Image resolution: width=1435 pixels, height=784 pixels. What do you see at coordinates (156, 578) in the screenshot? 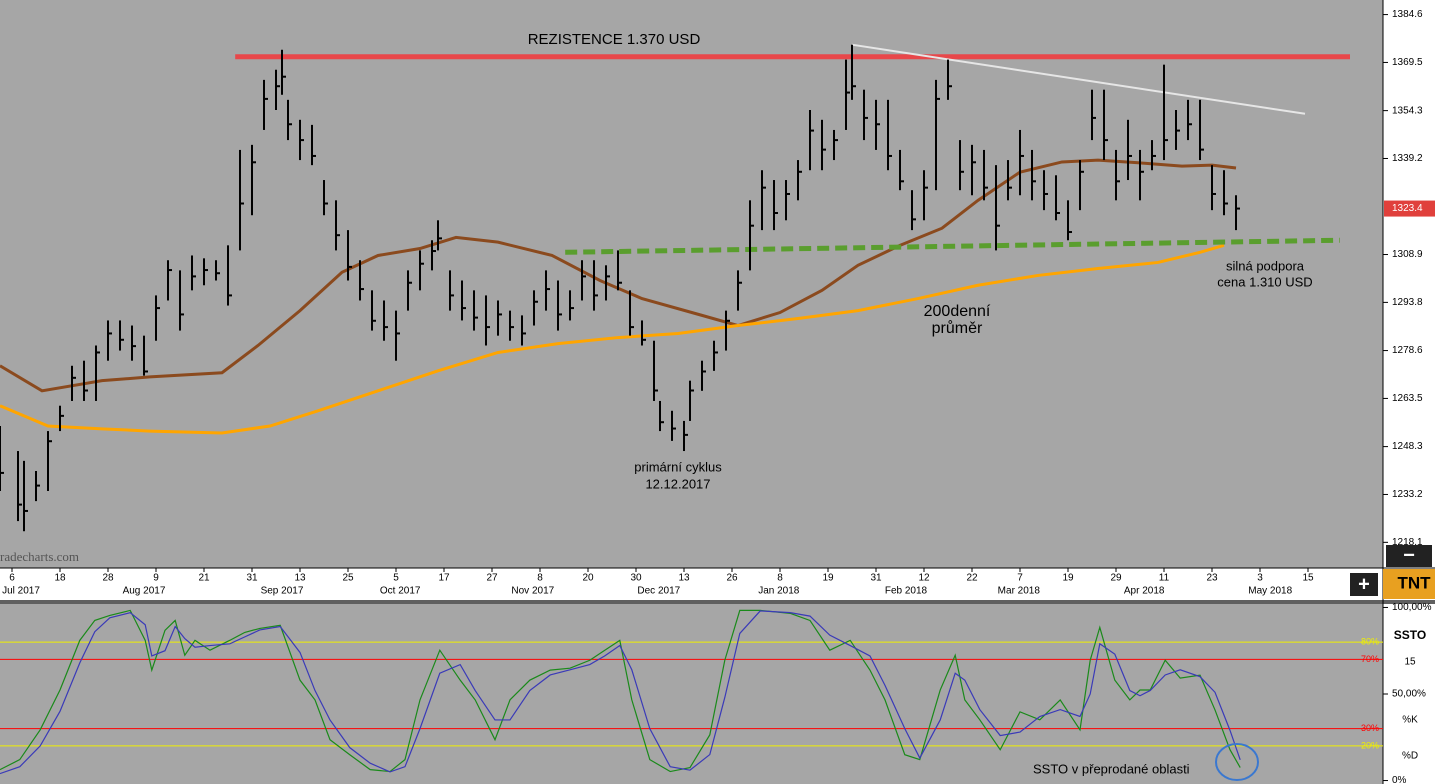
I see `x-tick-label: 9` at bounding box center [156, 578].